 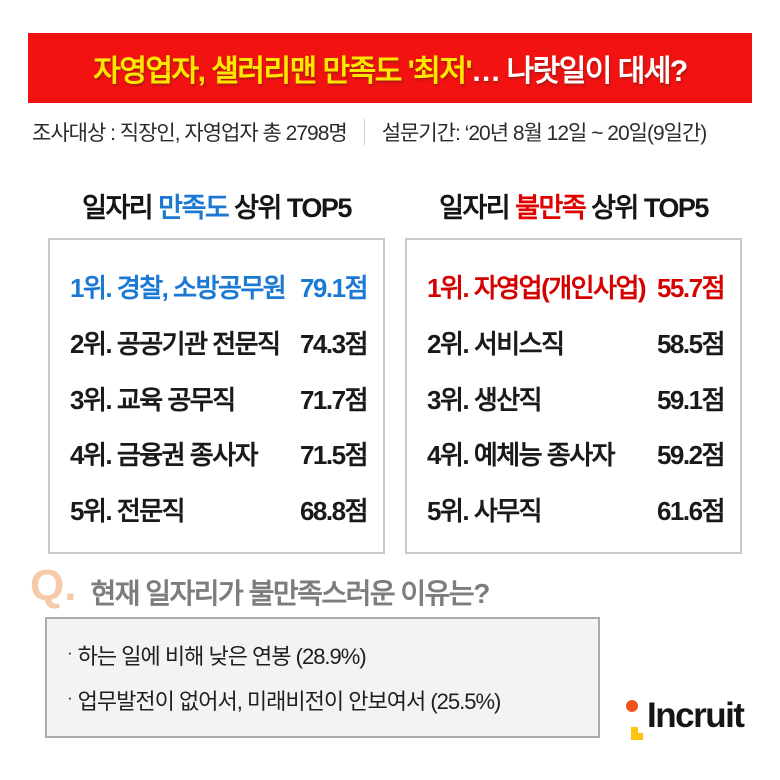 What do you see at coordinates (282, 71) in the screenshot?
I see `headline-highlight: 자영업자, 샐러리맨 만족도 '최저'` at bounding box center [282, 71].